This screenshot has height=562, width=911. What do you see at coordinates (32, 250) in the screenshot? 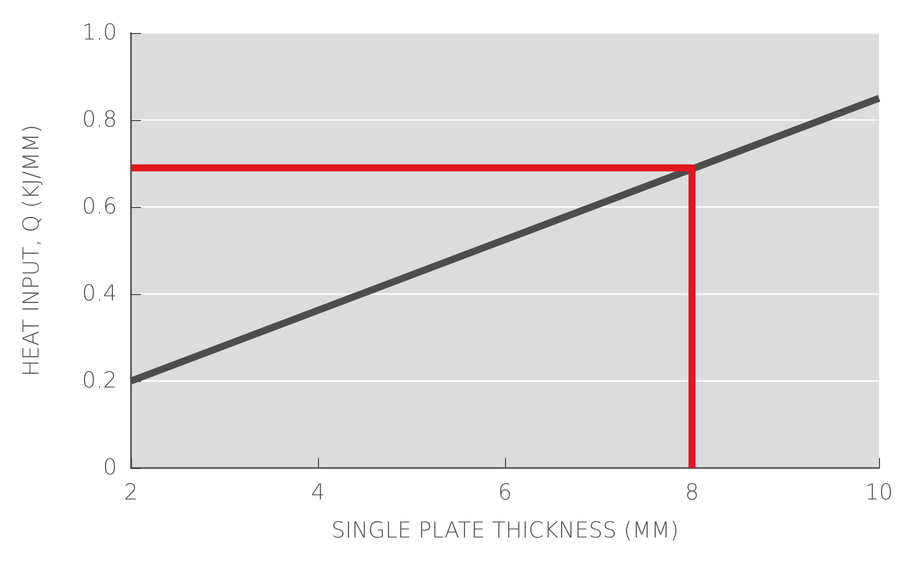
I see `y-axis-title: HEAT INPUT, Q (KJ/MM)` at bounding box center [32, 250].